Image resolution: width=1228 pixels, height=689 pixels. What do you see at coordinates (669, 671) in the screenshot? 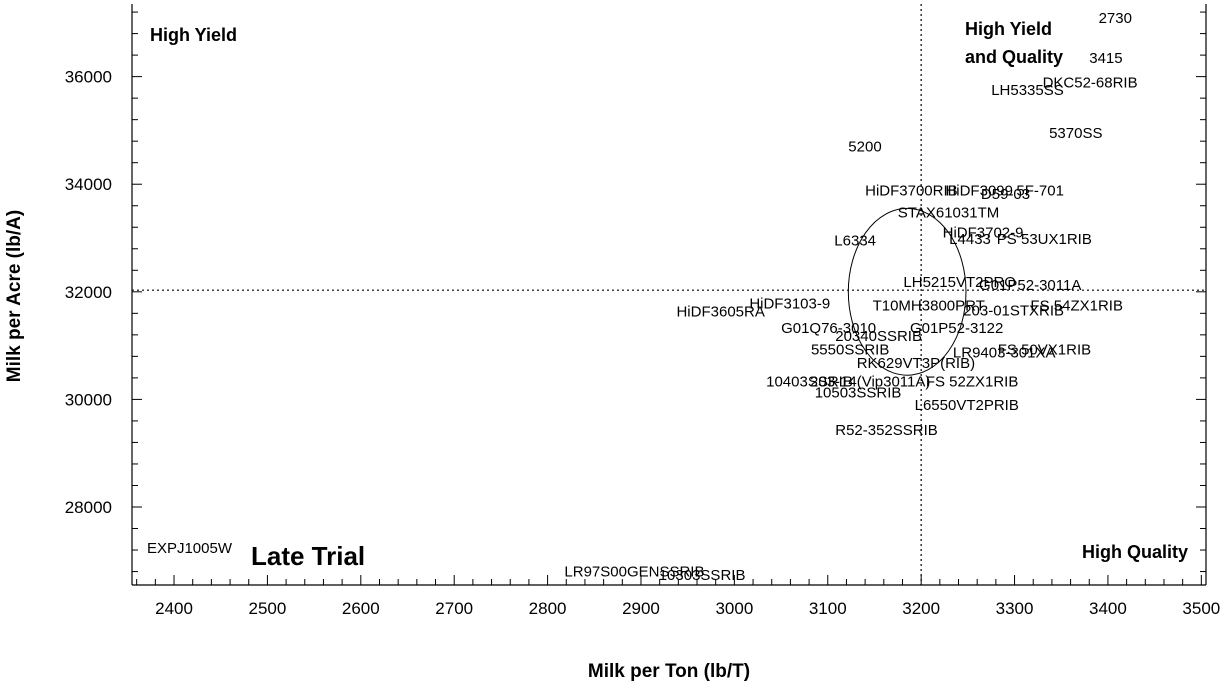
I see `x-axis-title: Milk per Ton (lb/T)` at bounding box center [669, 671].